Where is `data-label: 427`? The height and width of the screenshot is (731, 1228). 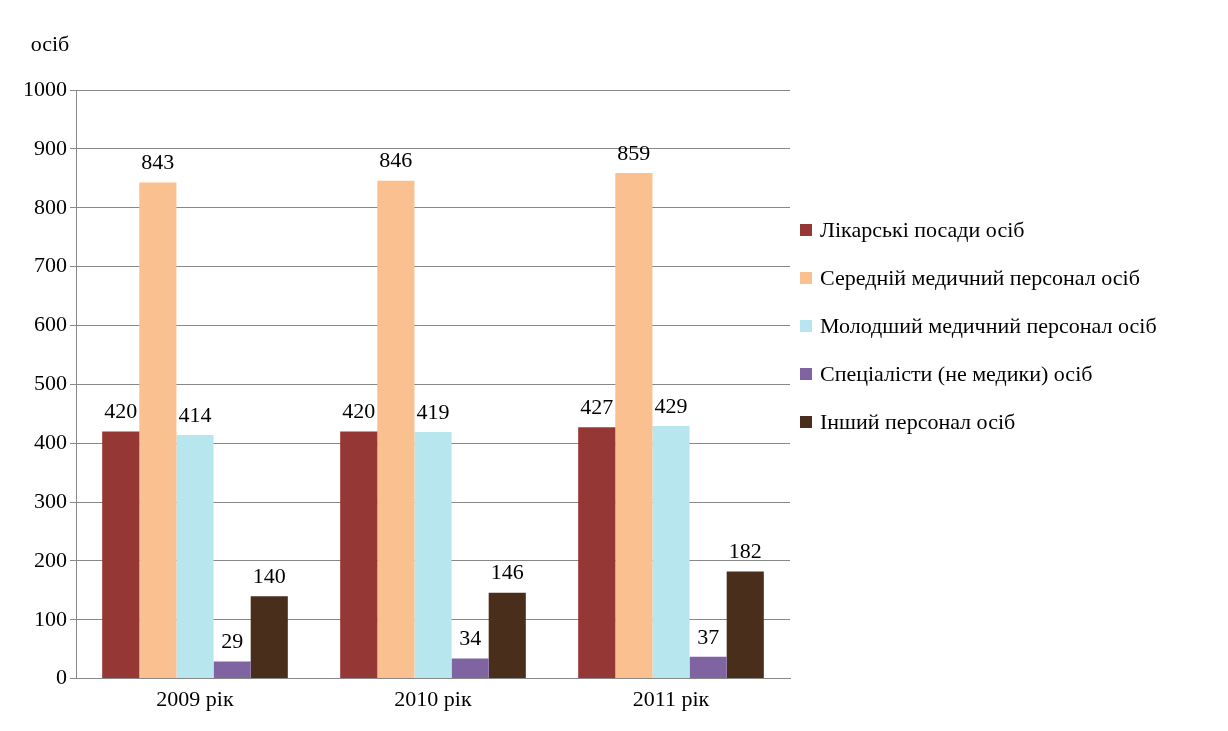
data-label: 427 is located at coordinates (597, 407).